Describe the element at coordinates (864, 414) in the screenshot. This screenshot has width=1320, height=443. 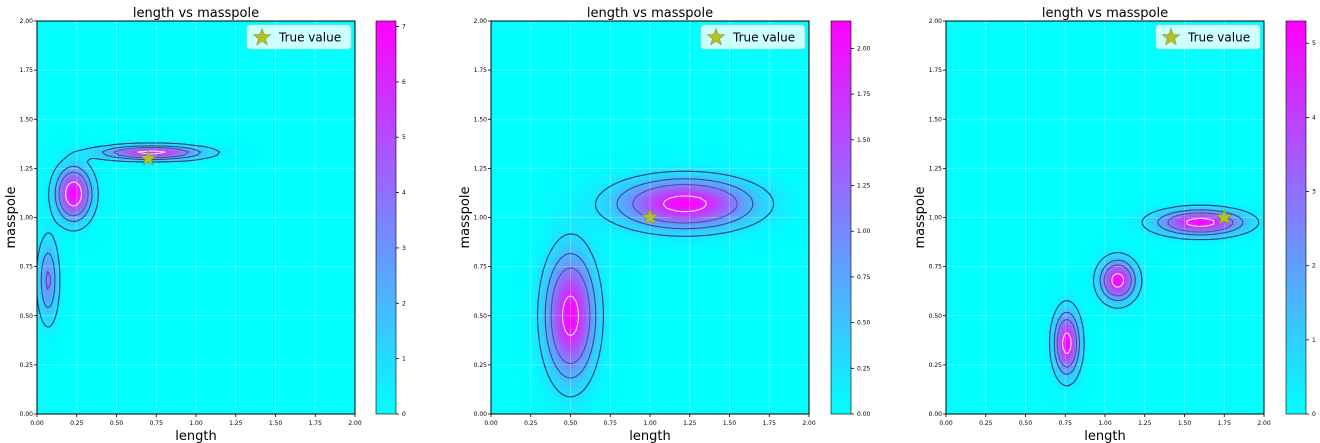
I see `colorbar-tick-label: 0.00` at that location.